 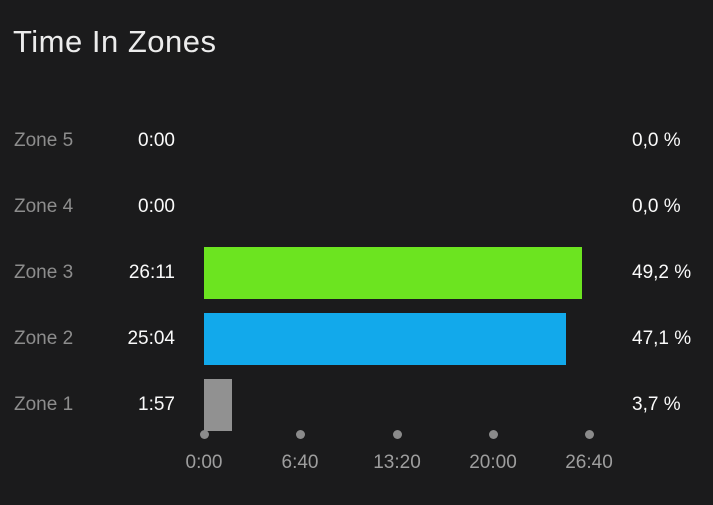 What do you see at coordinates (44, 338) in the screenshot?
I see `zone-label: Zone 2` at bounding box center [44, 338].